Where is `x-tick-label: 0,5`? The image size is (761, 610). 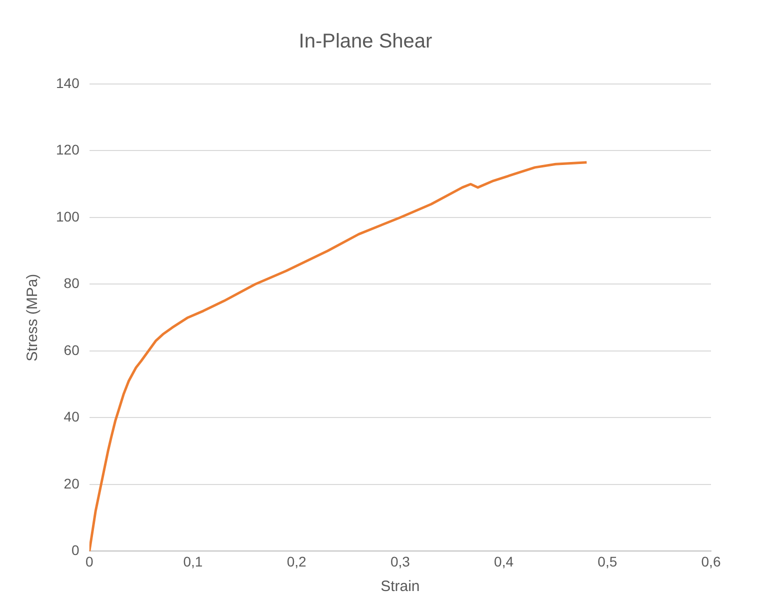
x-tick-label: 0,5 is located at coordinates (608, 561).